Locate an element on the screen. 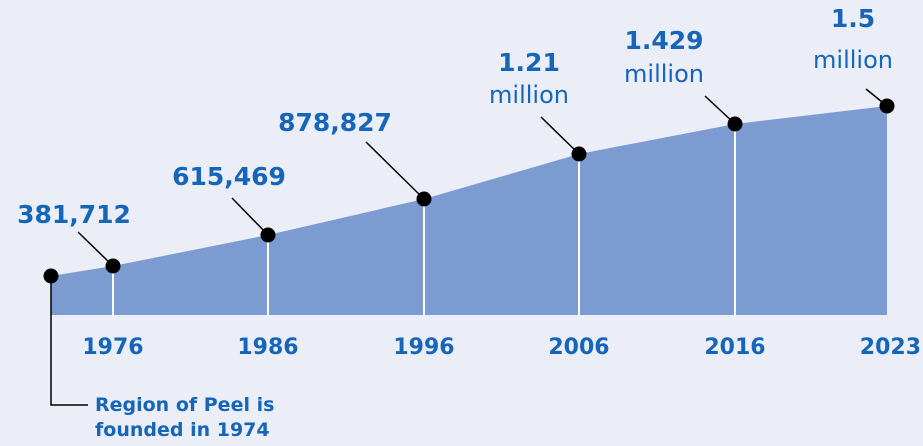 The width and height of the screenshot is (923, 446). data-point-2023 is located at coordinates (887, 106).